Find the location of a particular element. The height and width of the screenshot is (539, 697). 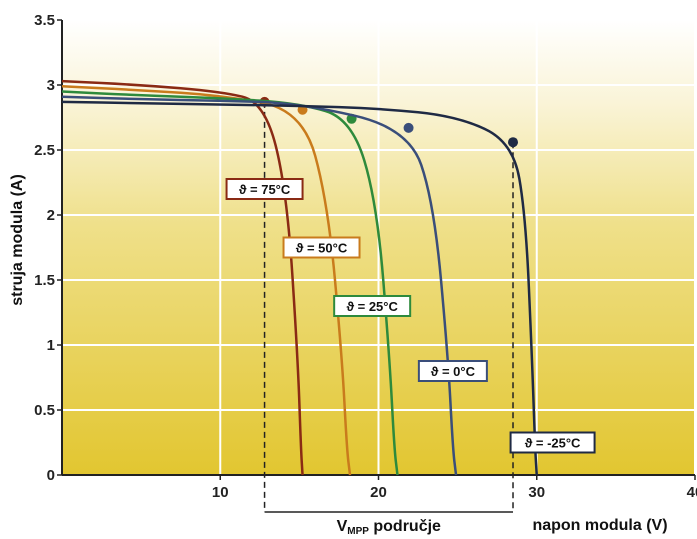

y-tick-label: 2 is located at coordinates (51, 215).